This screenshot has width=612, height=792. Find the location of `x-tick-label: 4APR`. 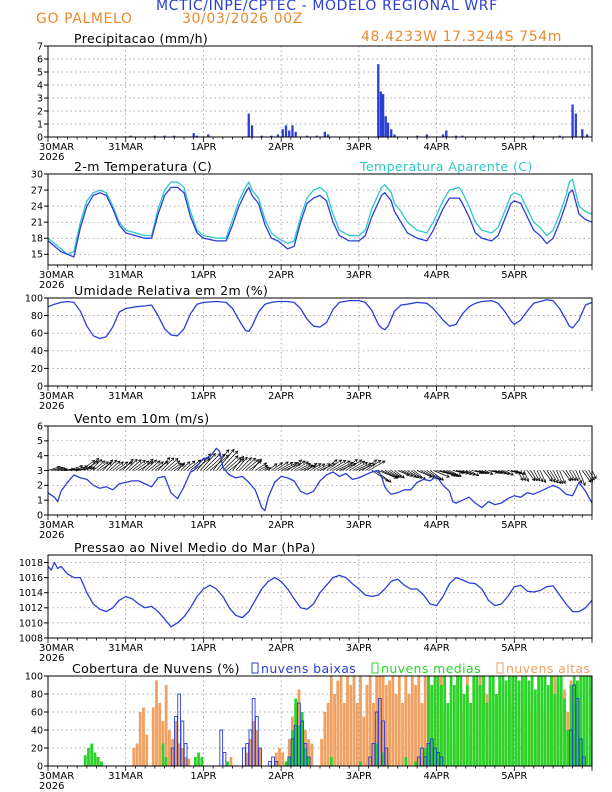

x-tick-label: 4APR is located at coordinates (436, 525).